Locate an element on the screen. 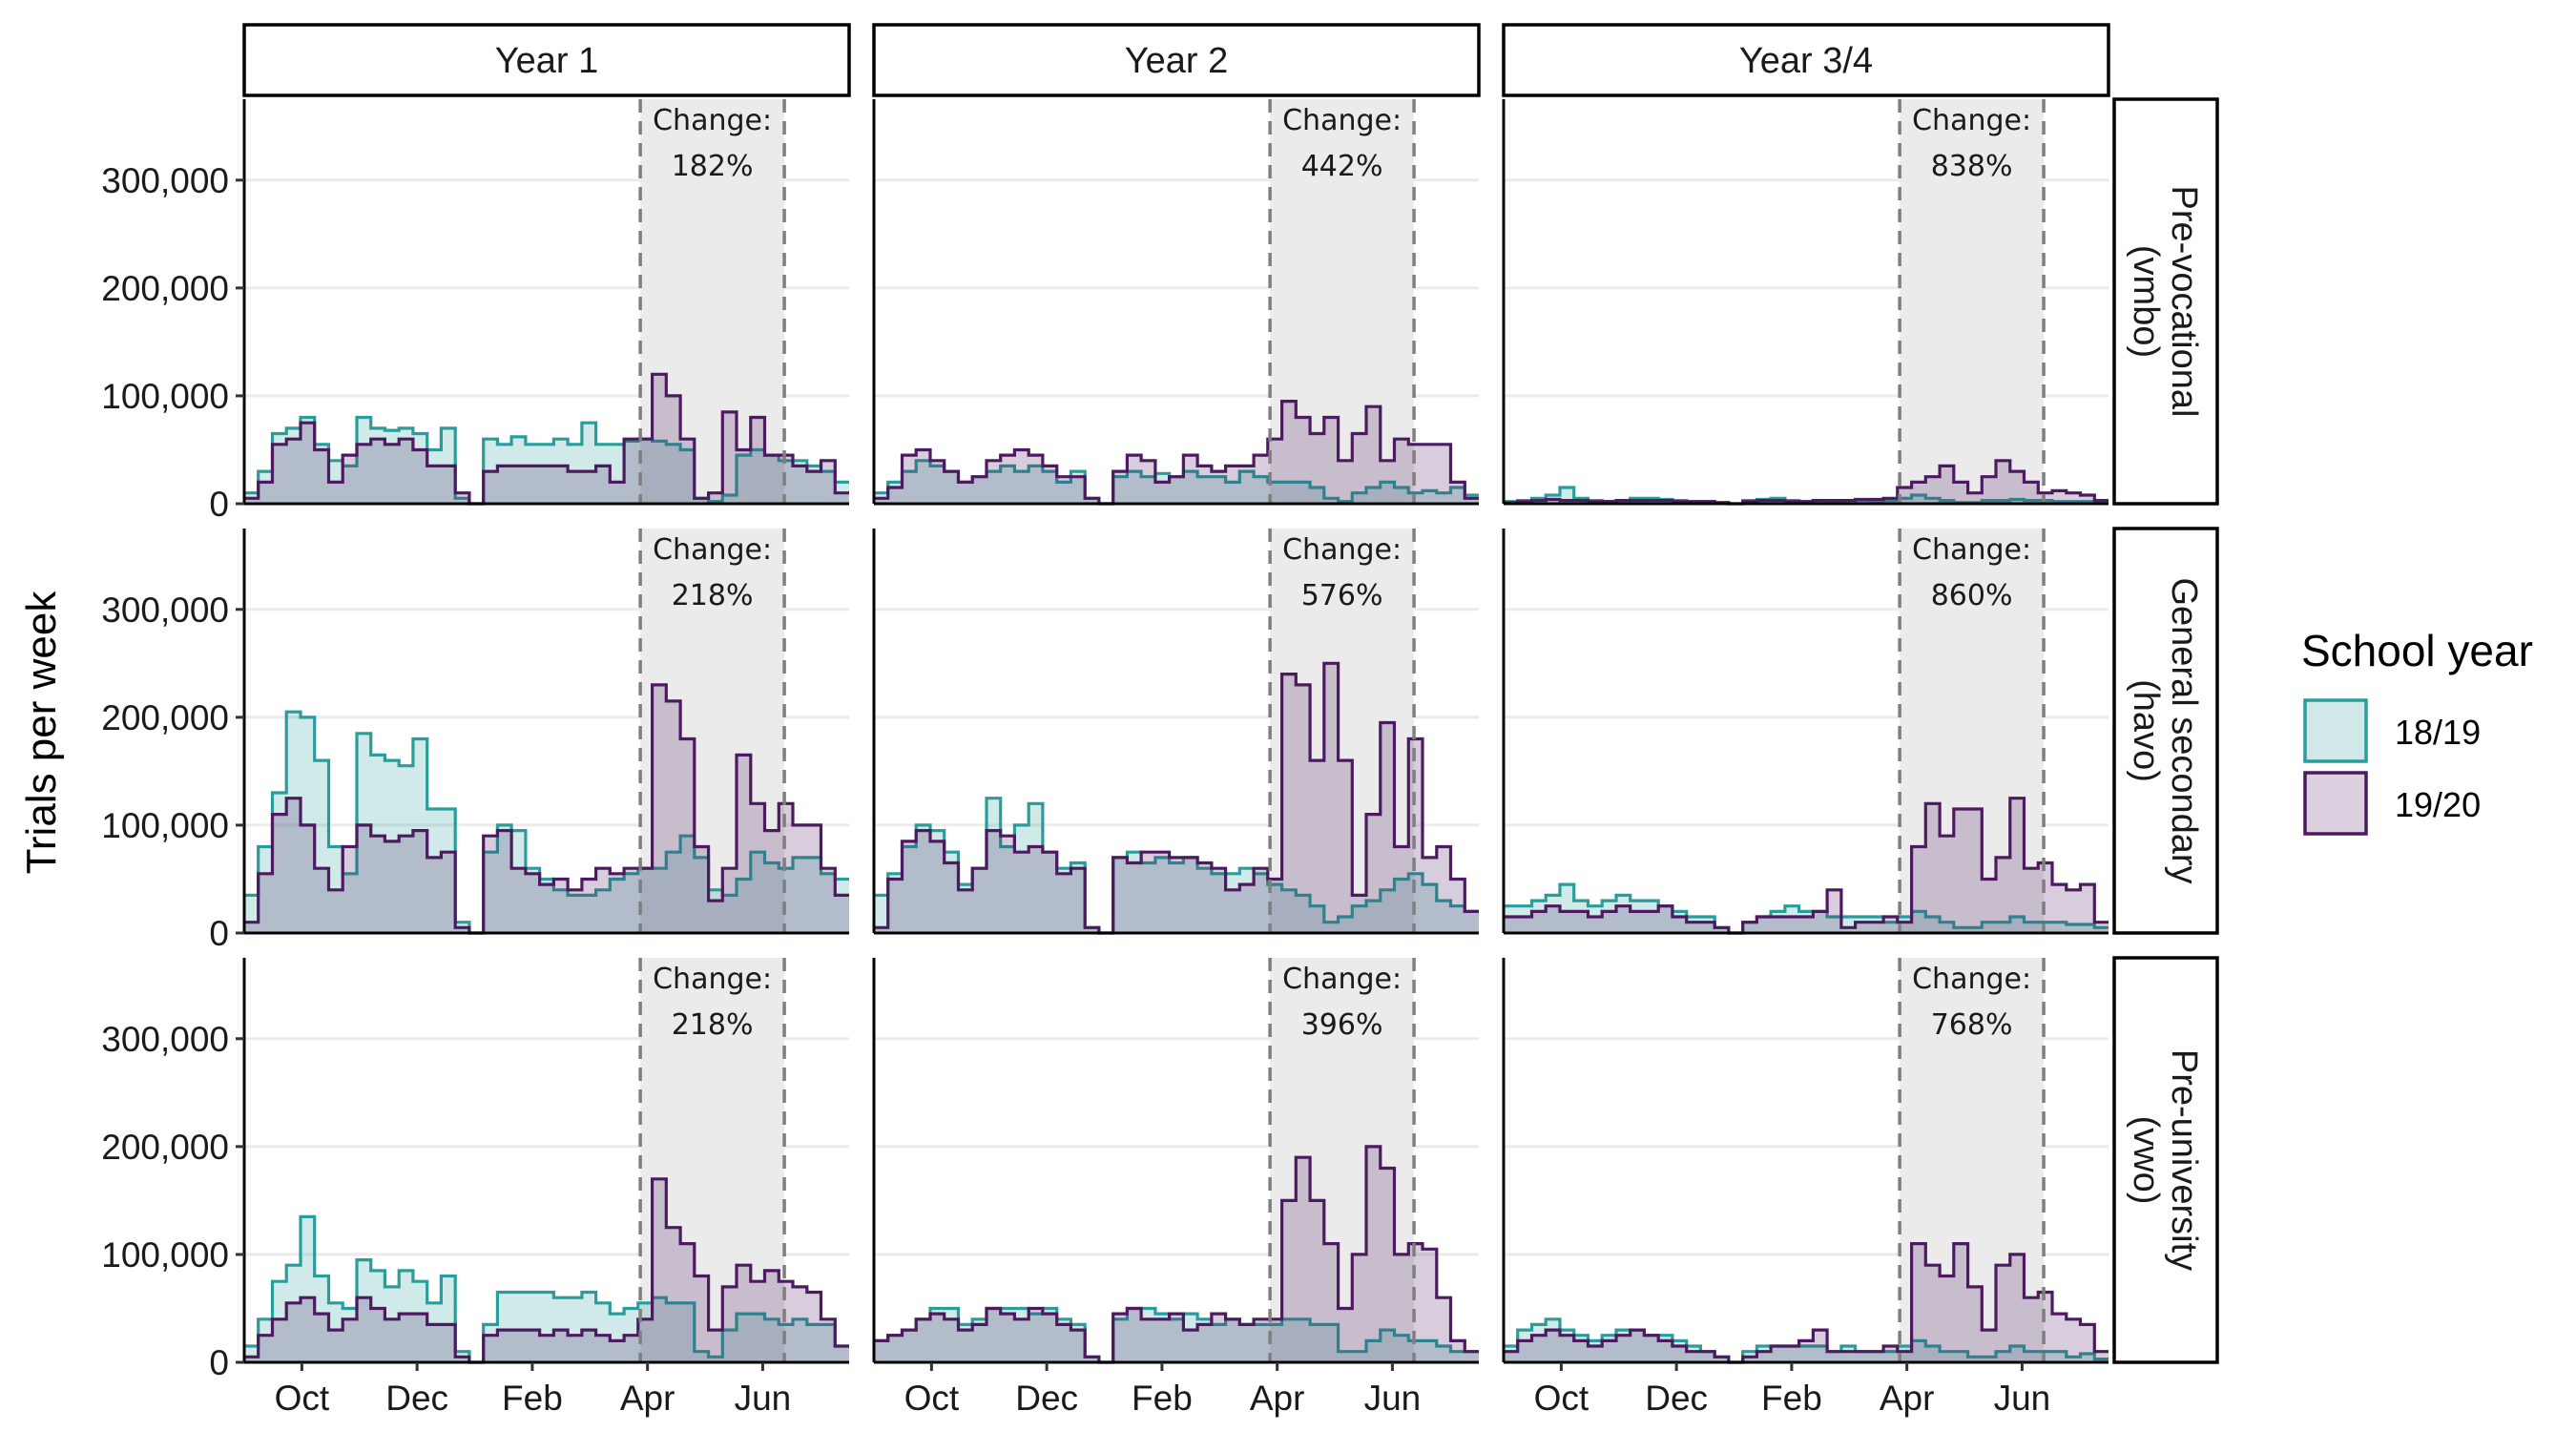  change-value: 442% is located at coordinates (1342, 166).